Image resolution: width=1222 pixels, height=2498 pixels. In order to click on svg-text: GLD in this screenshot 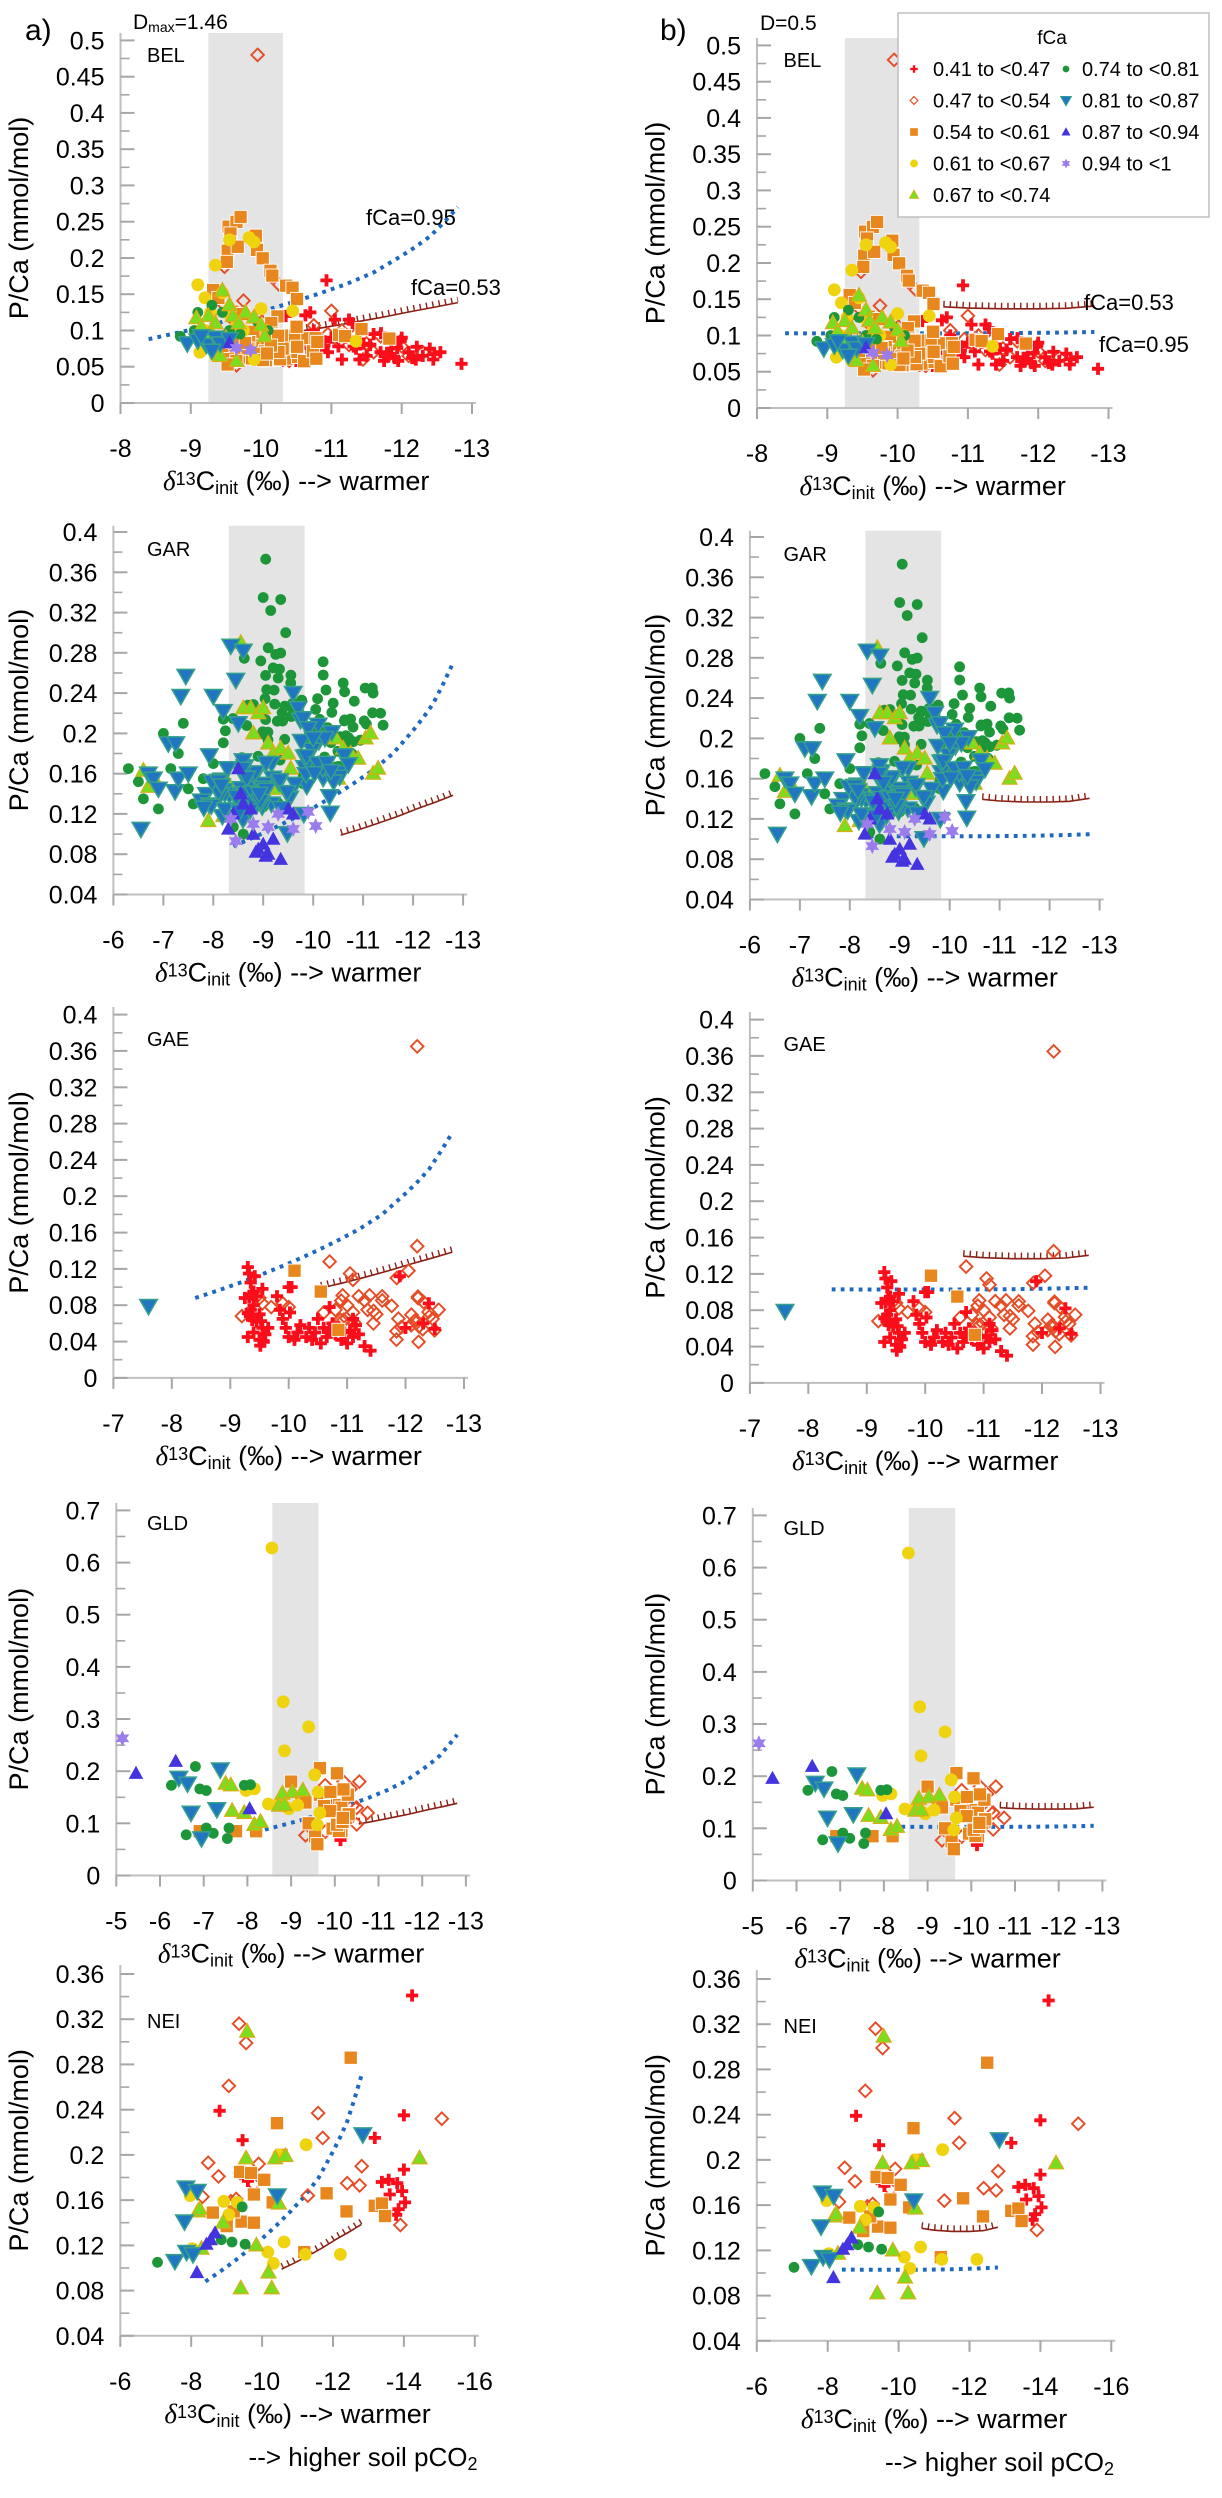, I will do `click(804, 1529)`.